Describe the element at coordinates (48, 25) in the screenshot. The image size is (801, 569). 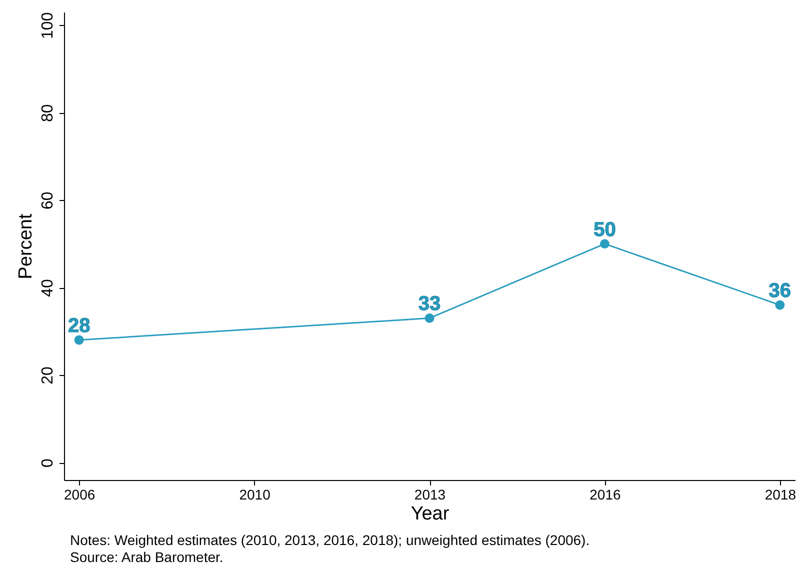
I see `y-tick-label: 100` at that location.